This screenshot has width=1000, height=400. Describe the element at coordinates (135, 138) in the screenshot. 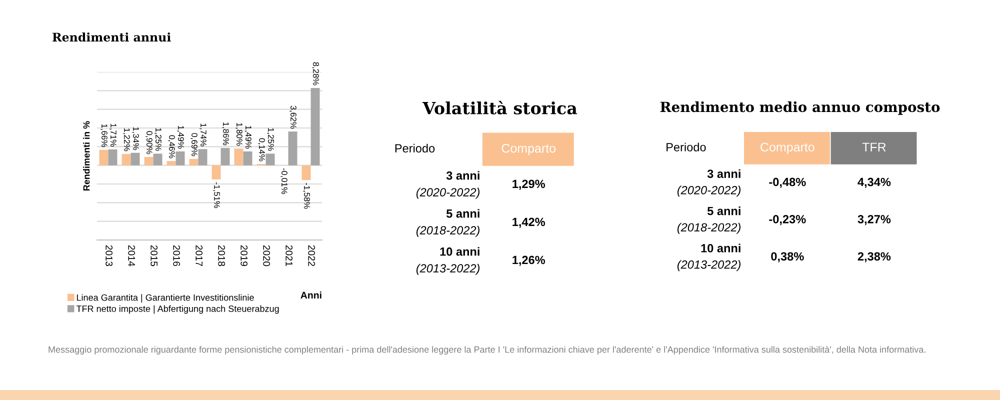

I see `data-label: 1,34%` at that location.